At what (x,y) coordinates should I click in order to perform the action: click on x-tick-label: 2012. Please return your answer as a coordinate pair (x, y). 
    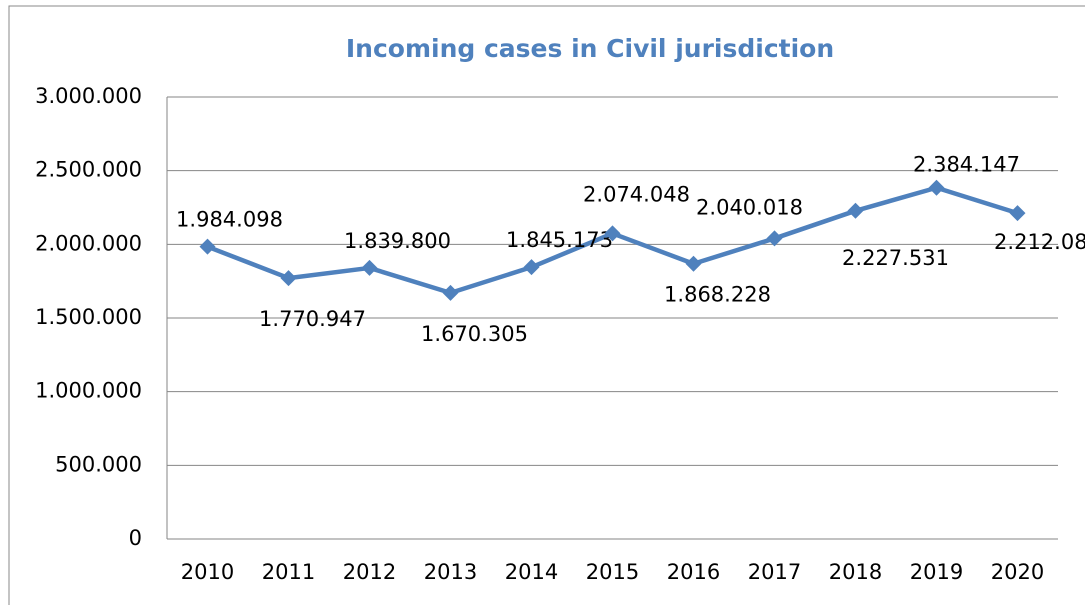
    Looking at the image, I should click on (369, 572).